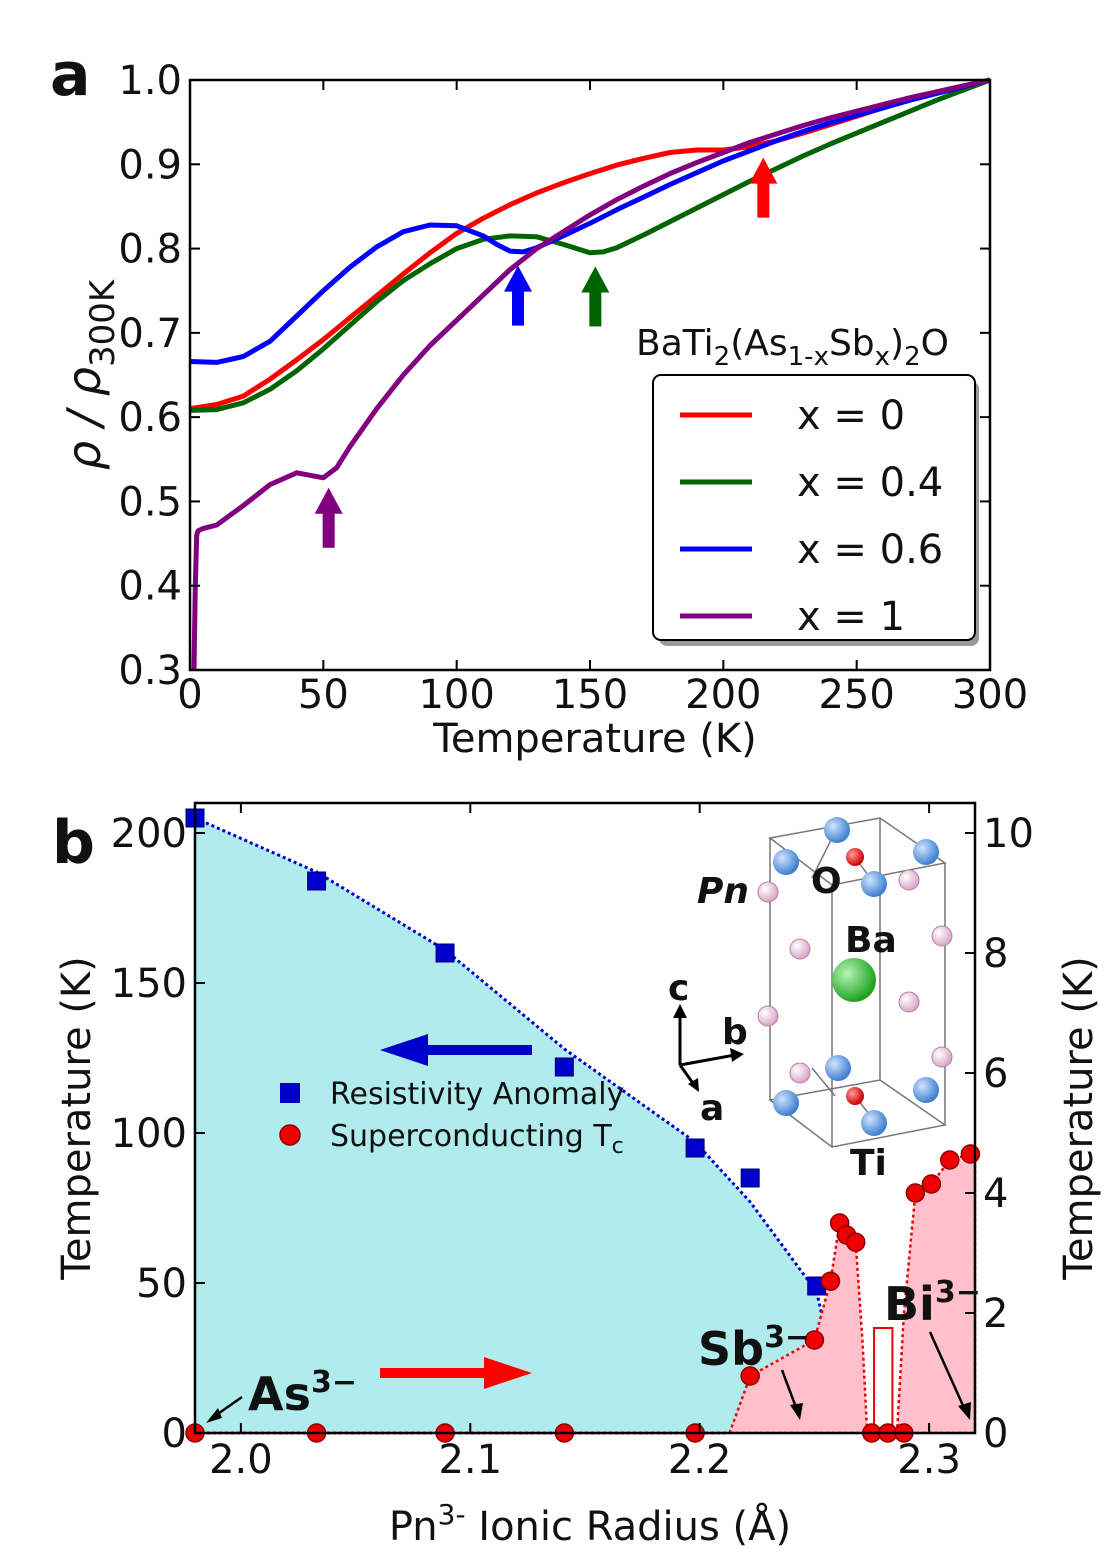  I want to click on x-tick-label: 2.0, so click(241, 1460).